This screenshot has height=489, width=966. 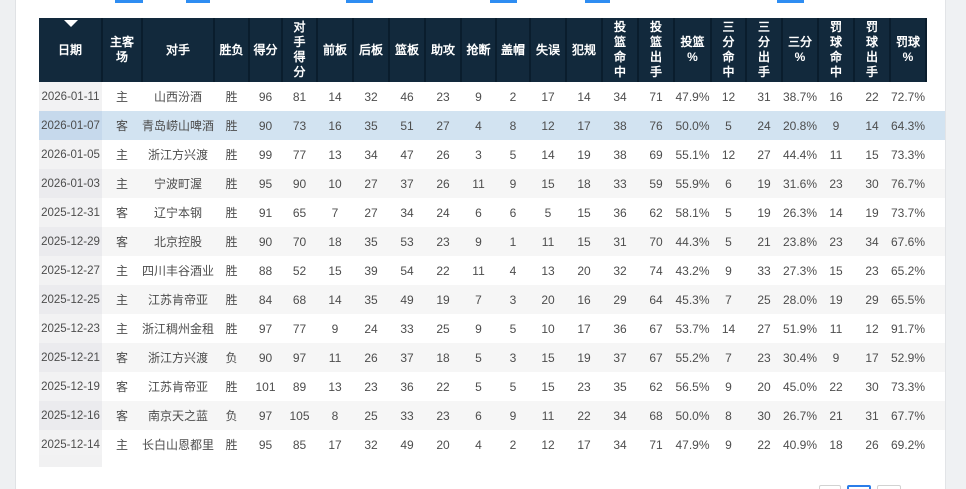 I want to click on cell-fg_made: 31, so click(x=620, y=241).